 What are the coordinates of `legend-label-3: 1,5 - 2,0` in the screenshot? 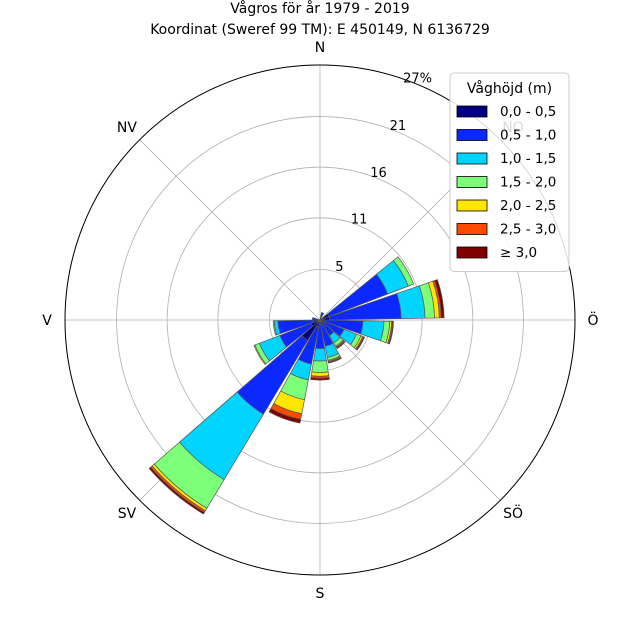 It's located at (528, 183).